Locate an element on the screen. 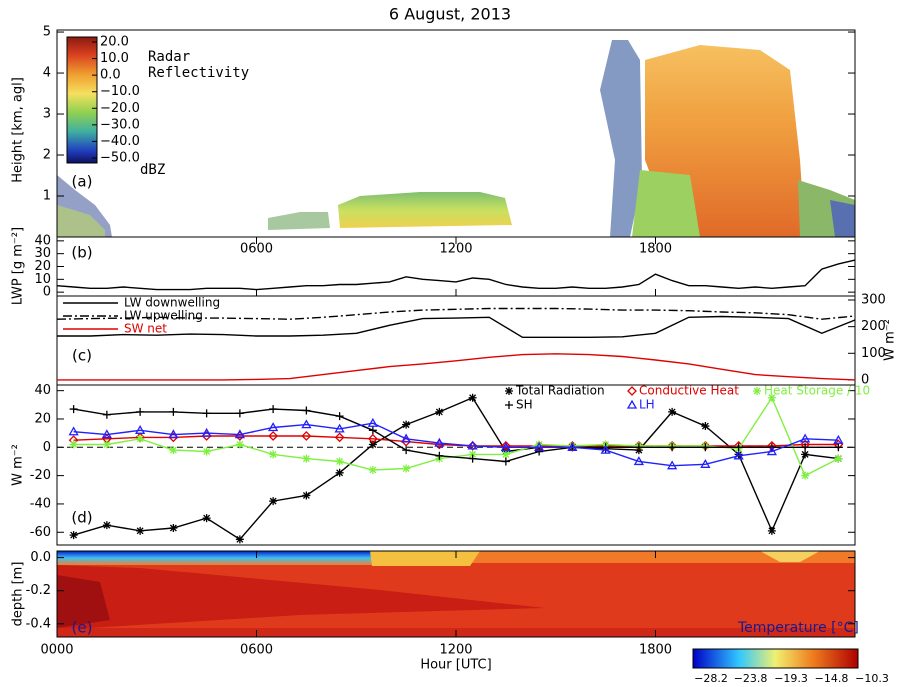 Image resolution: width=900 pixels, height=687 pixels. colorbar-title: Temperature [°C] is located at coordinates (798, 628).